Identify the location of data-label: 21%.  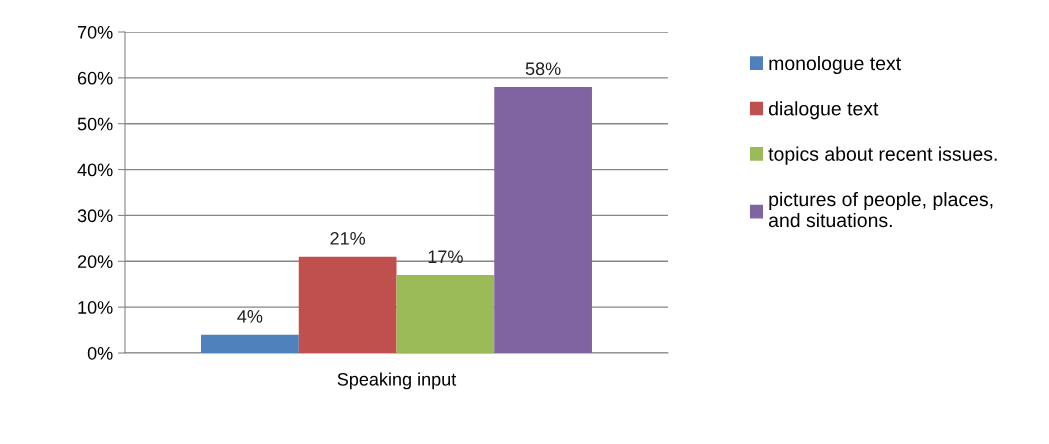
(348, 238).